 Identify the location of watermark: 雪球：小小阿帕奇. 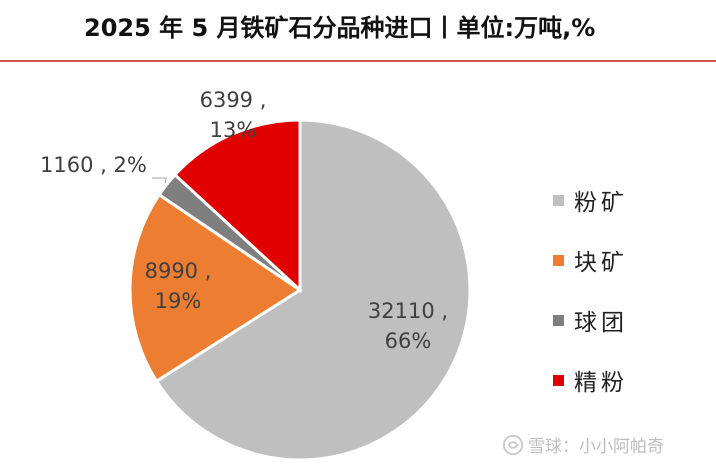
(583, 444).